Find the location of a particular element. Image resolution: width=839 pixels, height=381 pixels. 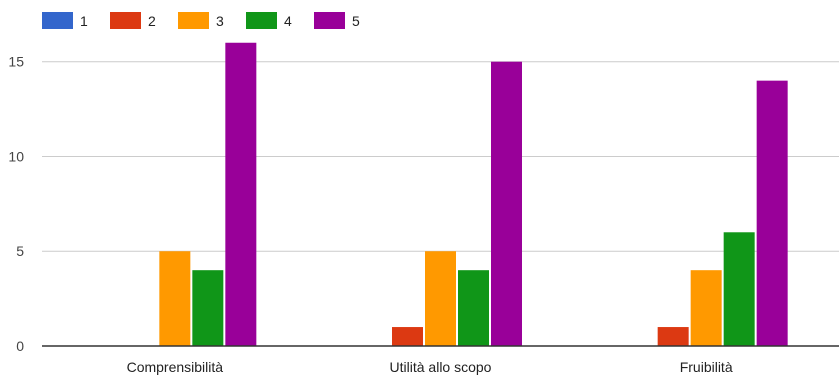

y-tick-label: 5 is located at coordinates (20, 251).